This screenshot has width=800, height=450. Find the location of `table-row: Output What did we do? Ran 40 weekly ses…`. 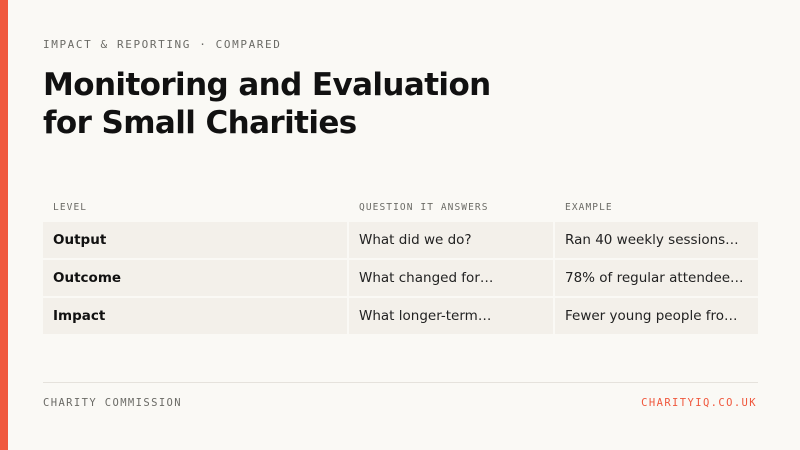

table-row: Output What did we do? Ran 40 weekly ses… is located at coordinates (400, 240).